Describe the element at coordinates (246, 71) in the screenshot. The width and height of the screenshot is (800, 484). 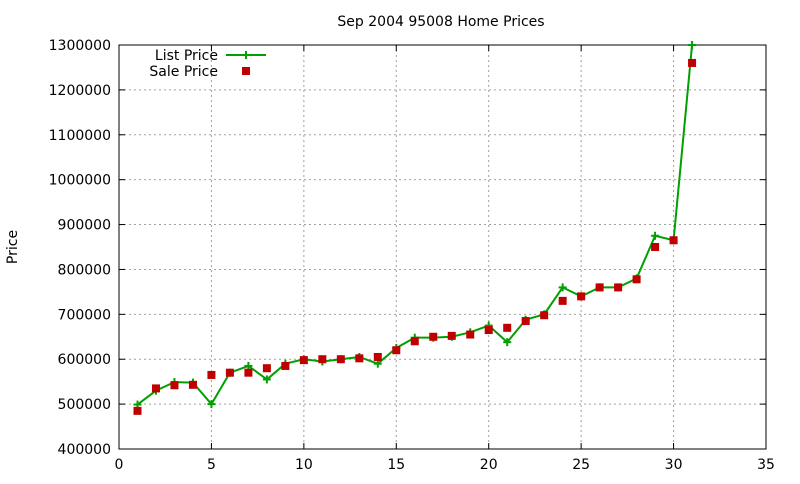
I see `legend-square-sample` at that location.